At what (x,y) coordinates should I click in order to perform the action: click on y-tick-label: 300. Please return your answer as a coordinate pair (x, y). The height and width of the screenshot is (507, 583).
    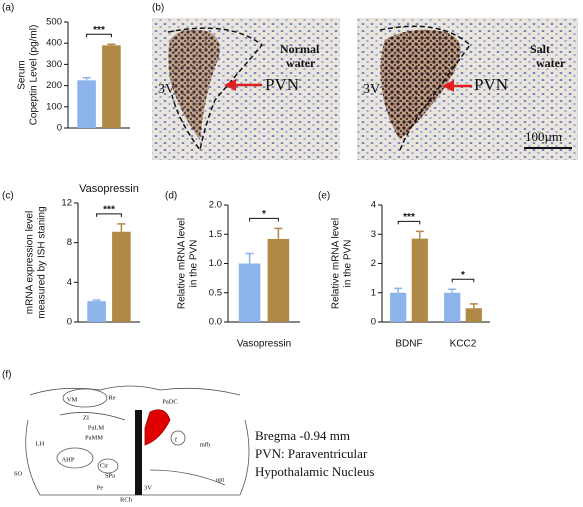
    Looking at the image, I should click on (54, 64).